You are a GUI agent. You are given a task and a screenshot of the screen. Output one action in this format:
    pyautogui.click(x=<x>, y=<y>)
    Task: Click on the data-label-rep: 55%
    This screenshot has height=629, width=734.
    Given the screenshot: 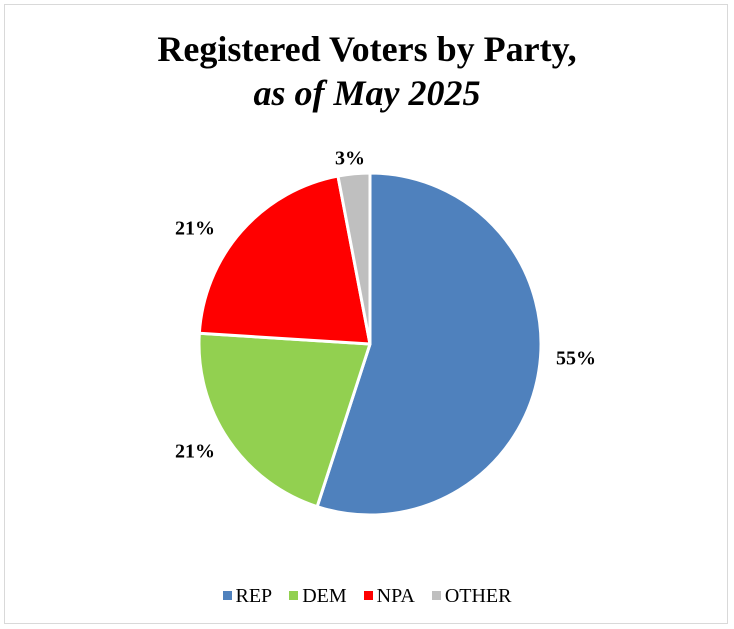 What is the action you would take?
    pyautogui.click(x=576, y=359)
    